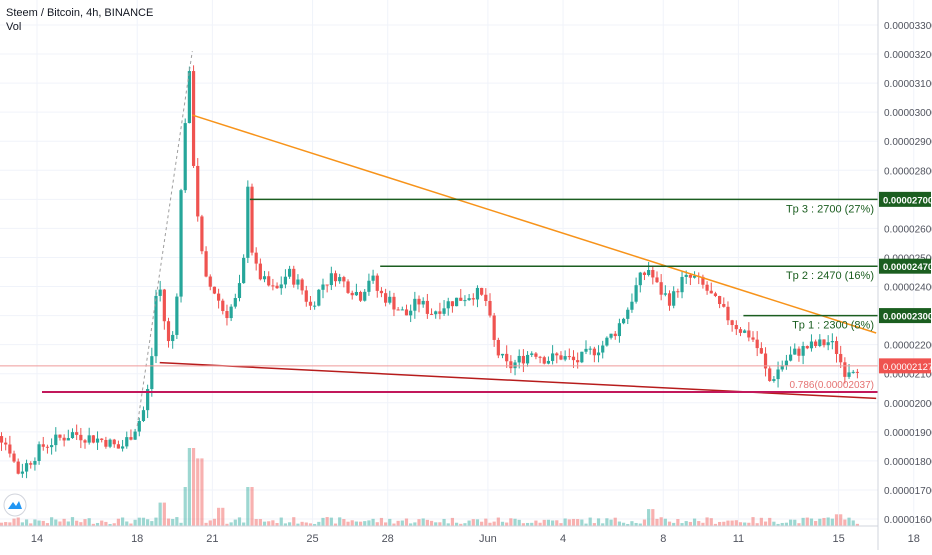 This screenshot has width=932, height=555. I want to click on time-tick-label: 25, so click(312, 539).